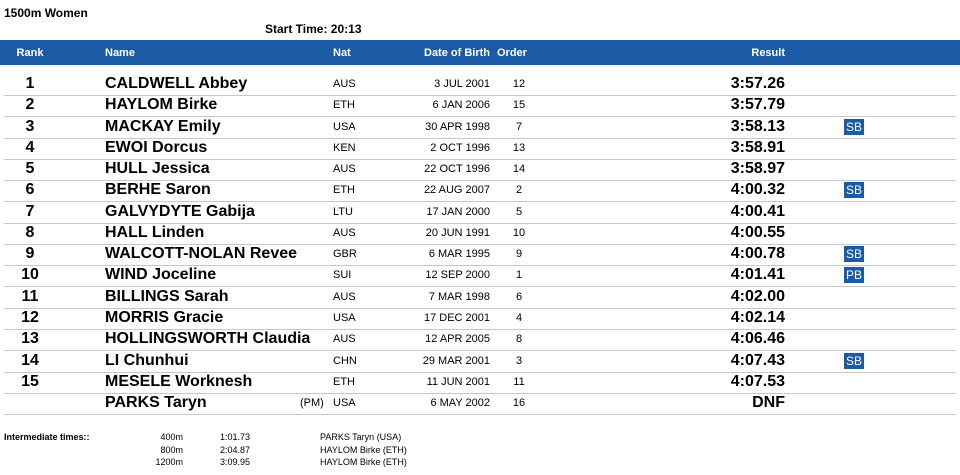  I want to click on split-leader: HAYLOM Birke (ETH), so click(363, 462).